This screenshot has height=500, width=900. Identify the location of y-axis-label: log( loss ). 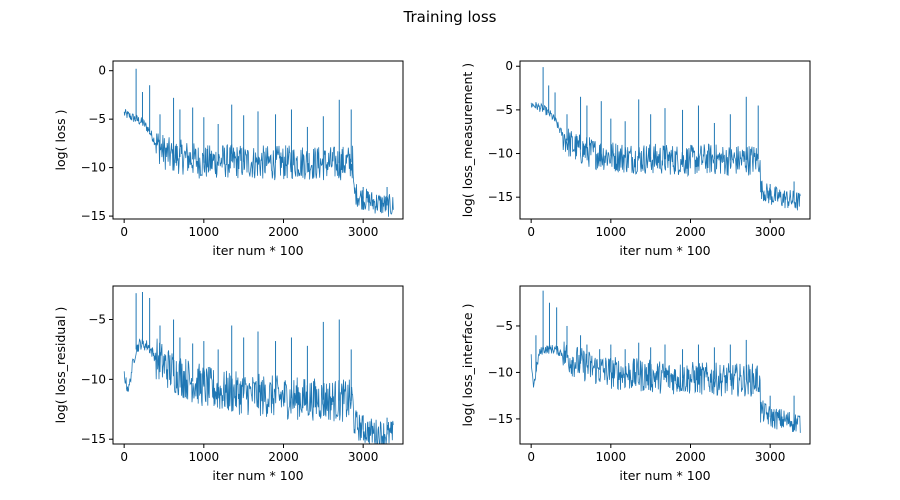
(60, 140).